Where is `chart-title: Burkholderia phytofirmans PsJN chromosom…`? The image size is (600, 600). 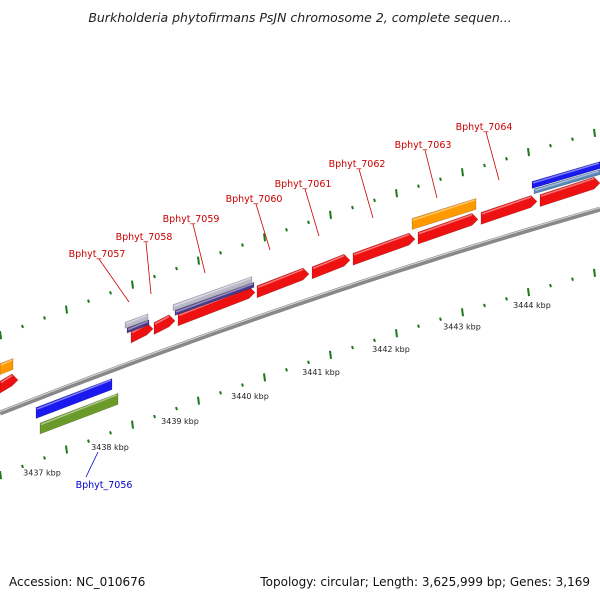
chart-title: Burkholderia phytofirmans PsJN chromosom… is located at coordinates (300, 17).